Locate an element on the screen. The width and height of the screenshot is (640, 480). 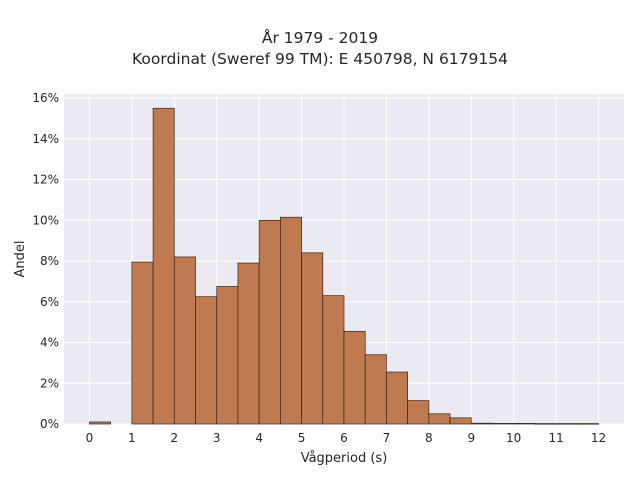
y-tick-label: 6% is located at coordinates (49, 302).